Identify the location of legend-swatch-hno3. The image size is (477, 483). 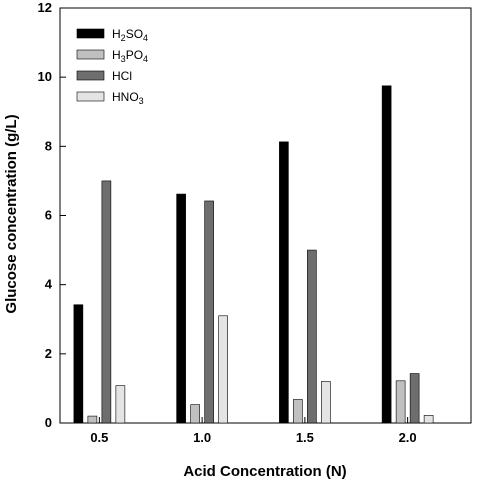
(90, 96).